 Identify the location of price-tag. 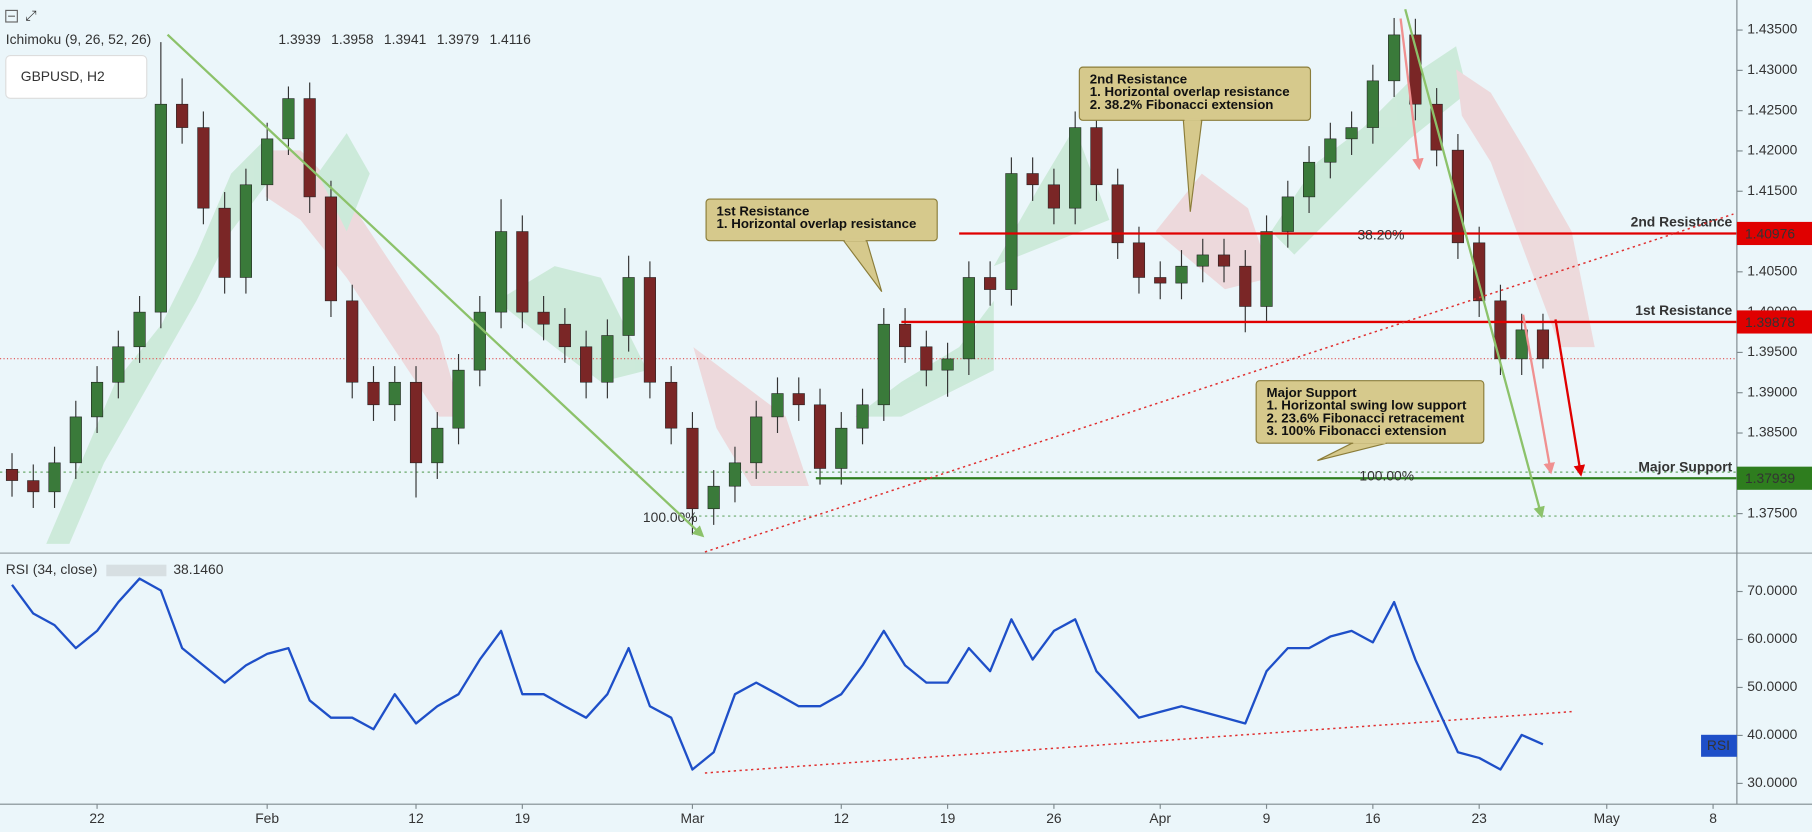
(1774, 233).